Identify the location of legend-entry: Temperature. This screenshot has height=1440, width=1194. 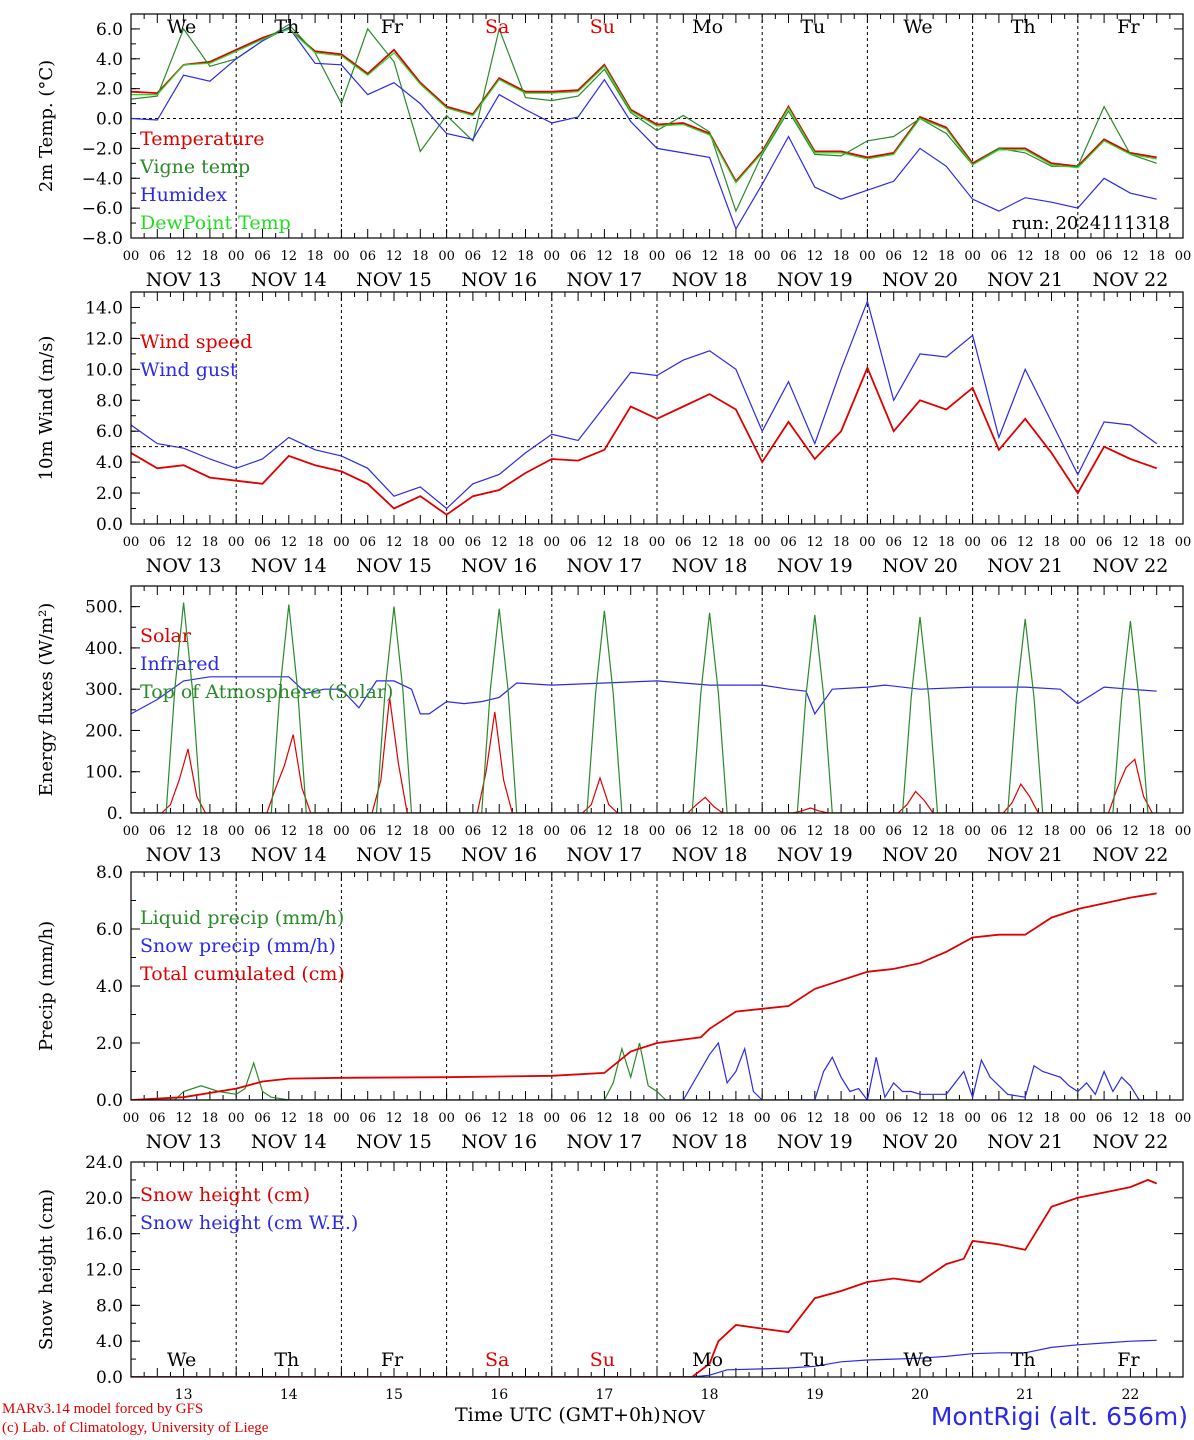
(202, 139).